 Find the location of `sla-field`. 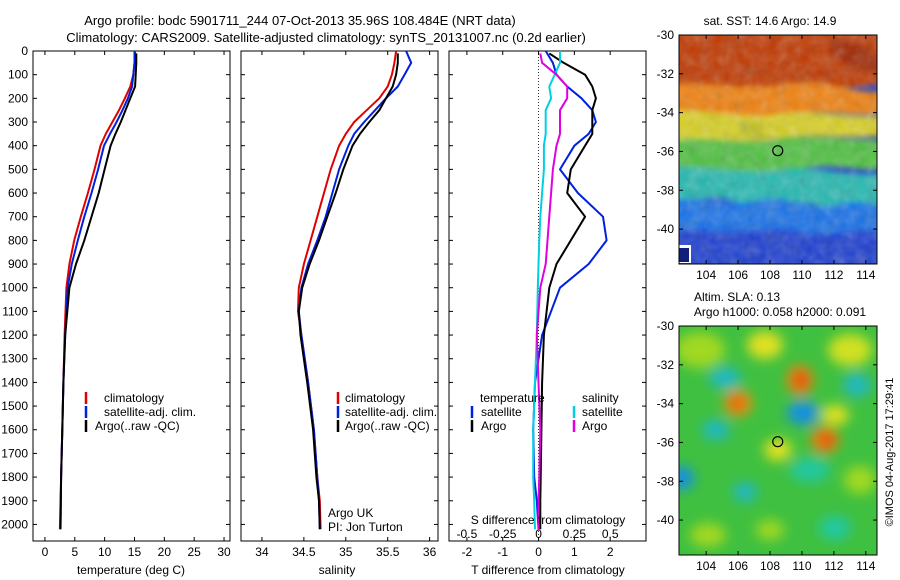

sla-field is located at coordinates (778, 440).